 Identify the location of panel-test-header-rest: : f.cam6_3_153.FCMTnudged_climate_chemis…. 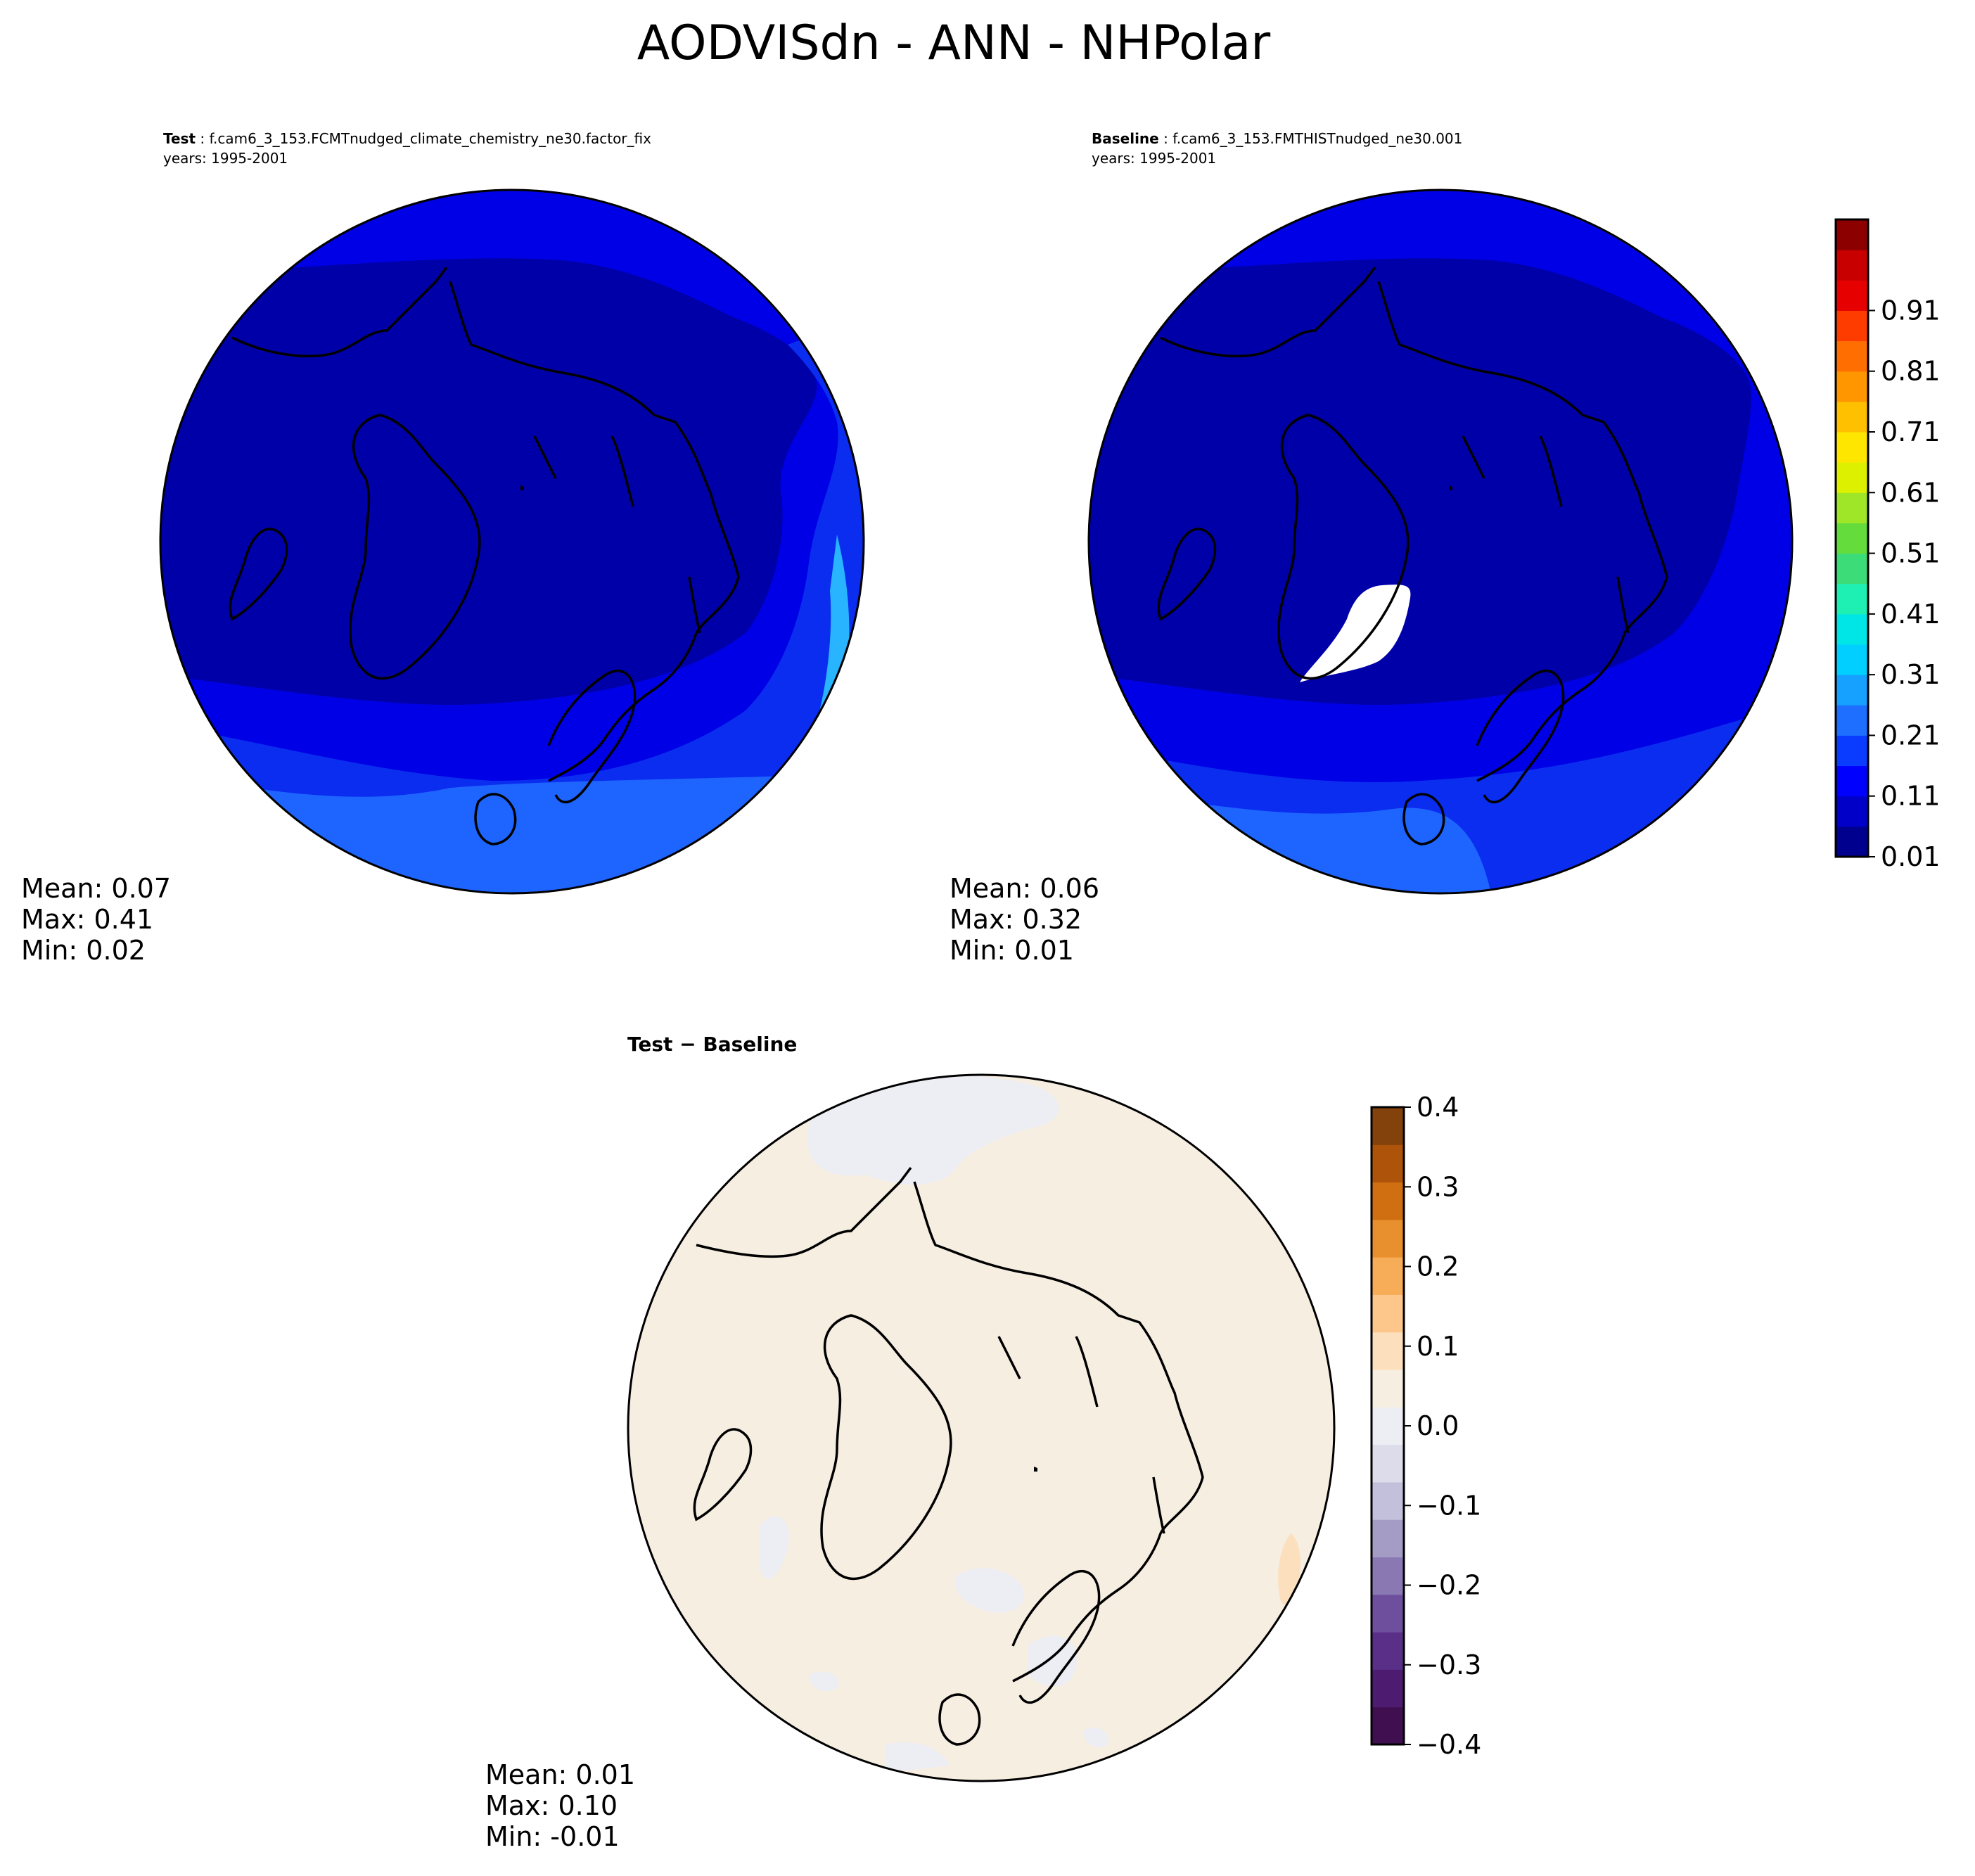
(425, 138).